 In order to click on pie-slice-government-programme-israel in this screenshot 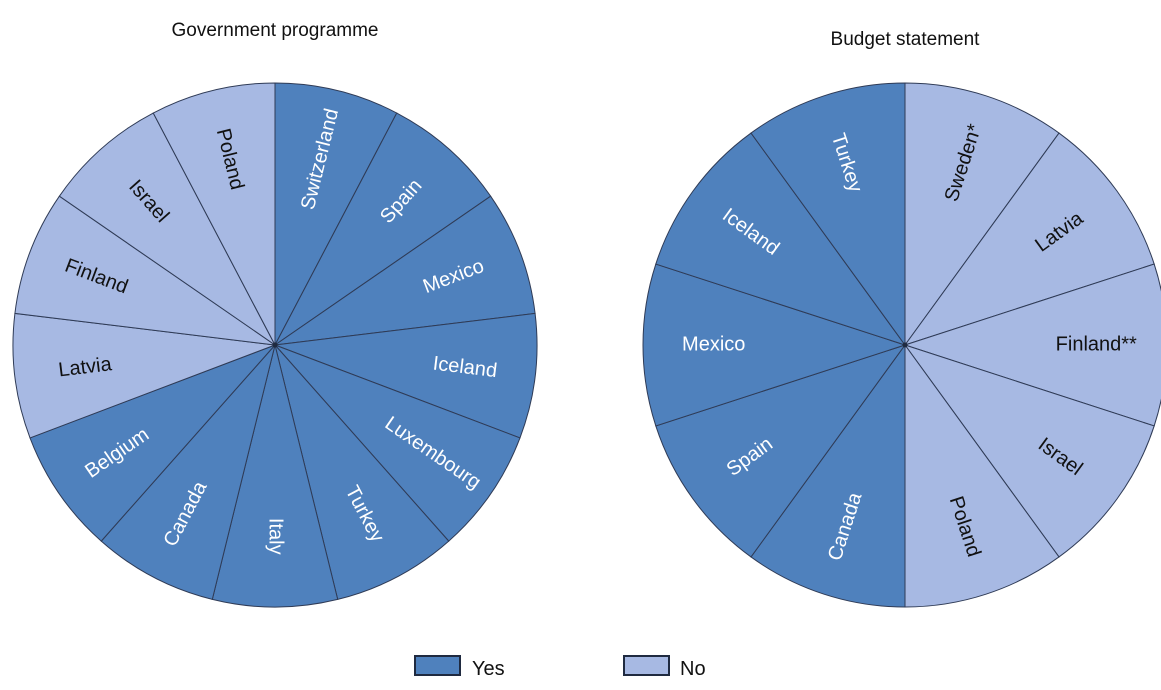, I will do `click(167, 229)`.